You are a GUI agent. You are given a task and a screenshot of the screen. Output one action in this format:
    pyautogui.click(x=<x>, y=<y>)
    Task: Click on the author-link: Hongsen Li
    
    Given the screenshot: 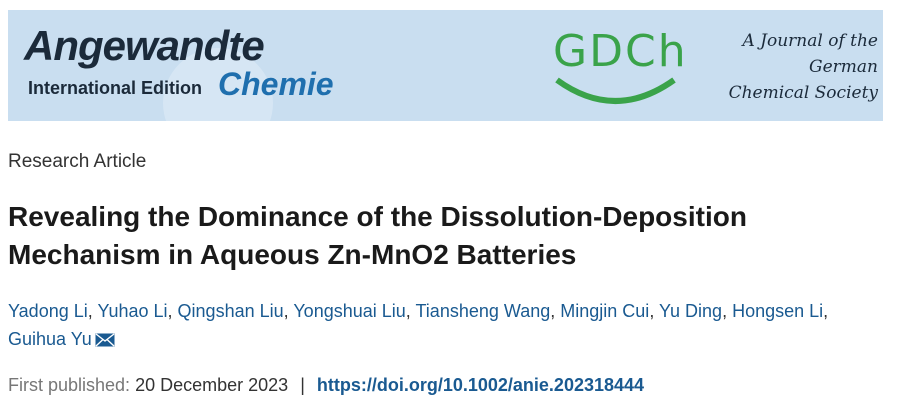 What is the action you would take?
    pyautogui.click(x=778, y=311)
    